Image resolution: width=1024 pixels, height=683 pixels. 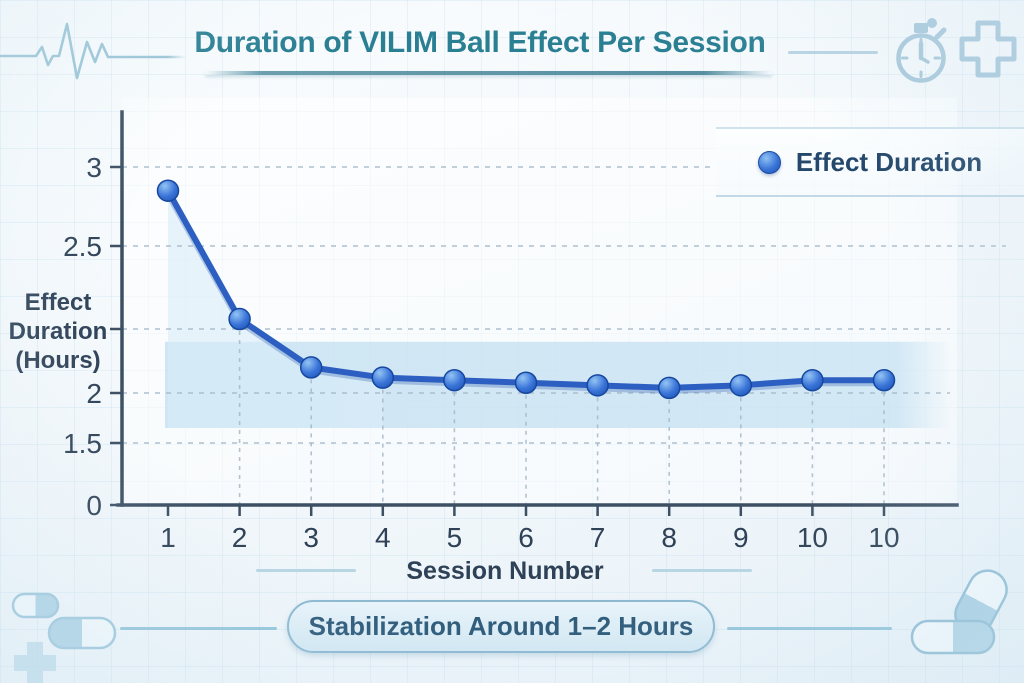 What do you see at coordinates (455, 537) in the screenshot?
I see `svg-text: 5` at bounding box center [455, 537].